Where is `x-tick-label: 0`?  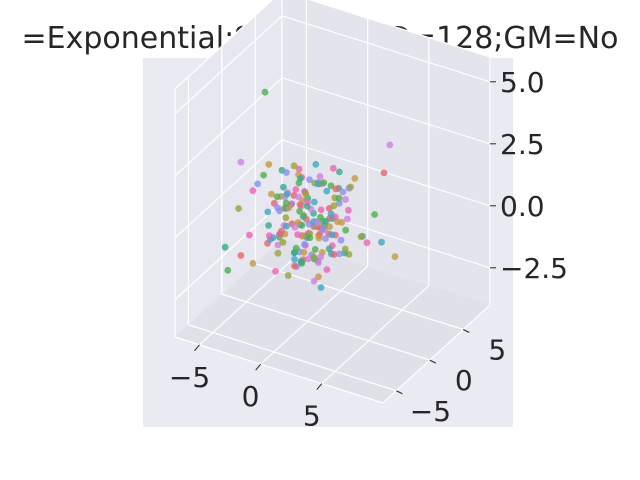
x-tick-label: 0 is located at coordinates (251, 396).